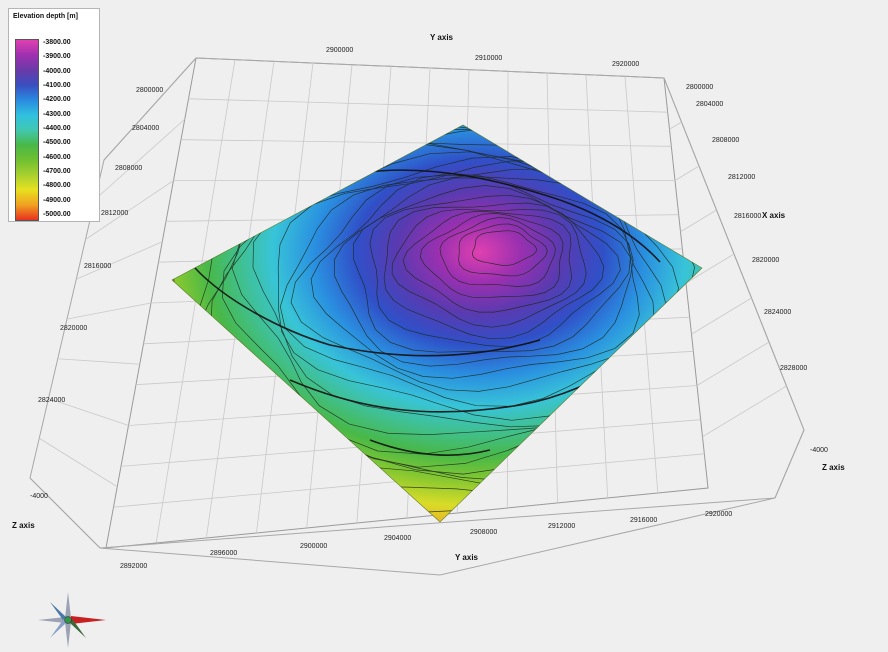 Image resolution: width=888 pixels, height=652 pixels. I want to click on legend-value: -4800.00, so click(57, 186).